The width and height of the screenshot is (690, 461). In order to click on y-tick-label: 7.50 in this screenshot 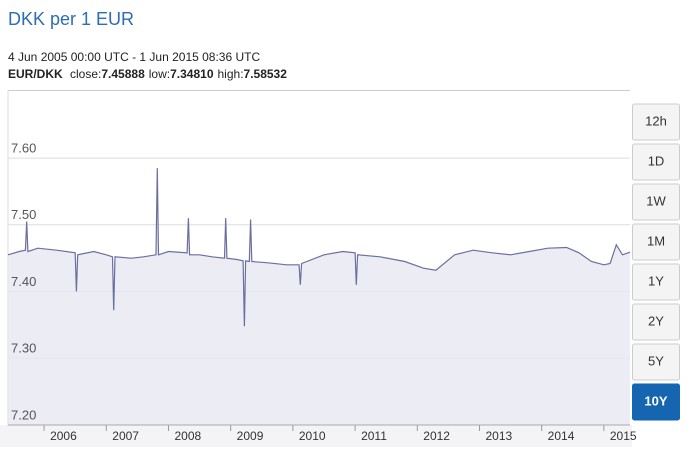, I will do `click(23, 214)`.